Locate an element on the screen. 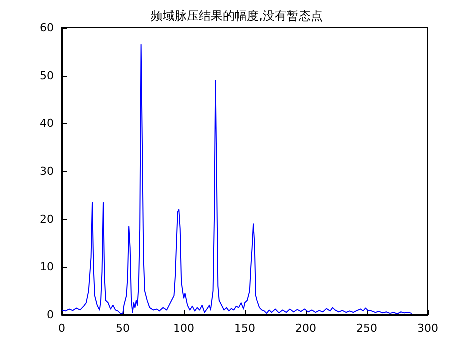 The image size is (474, 354). x-tick-label: 200 is located at coordinates (306, 328).